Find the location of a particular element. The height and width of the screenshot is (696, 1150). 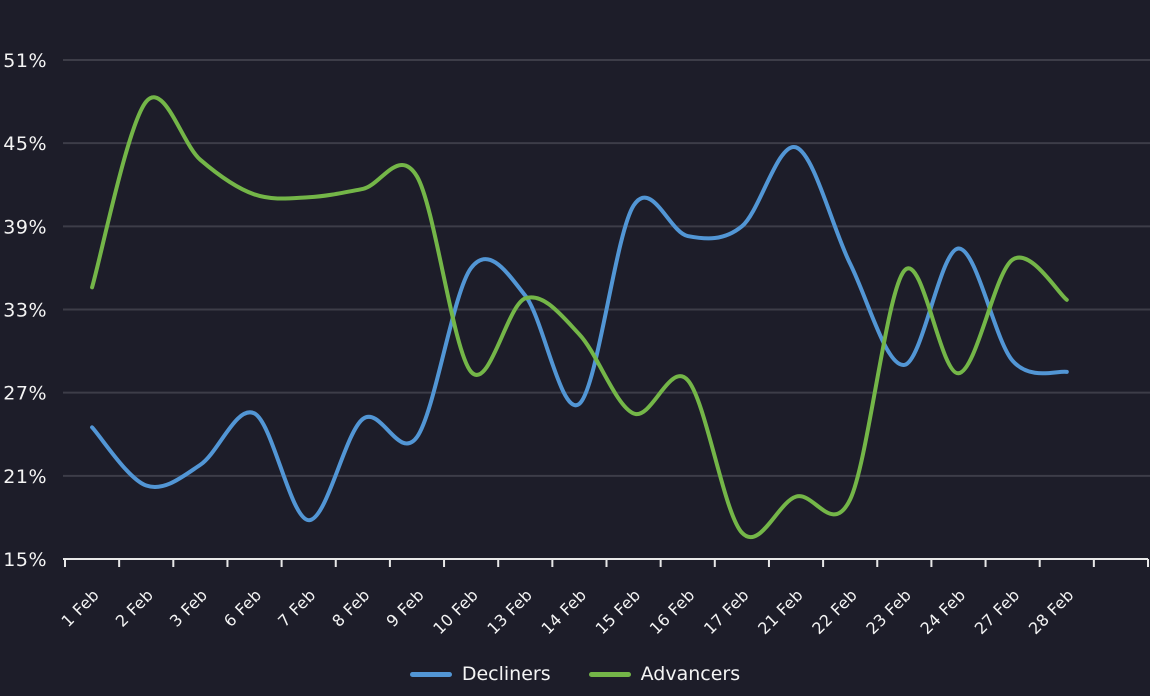

x-axis-label: 7 Feb is located at coordinates (296, 607).